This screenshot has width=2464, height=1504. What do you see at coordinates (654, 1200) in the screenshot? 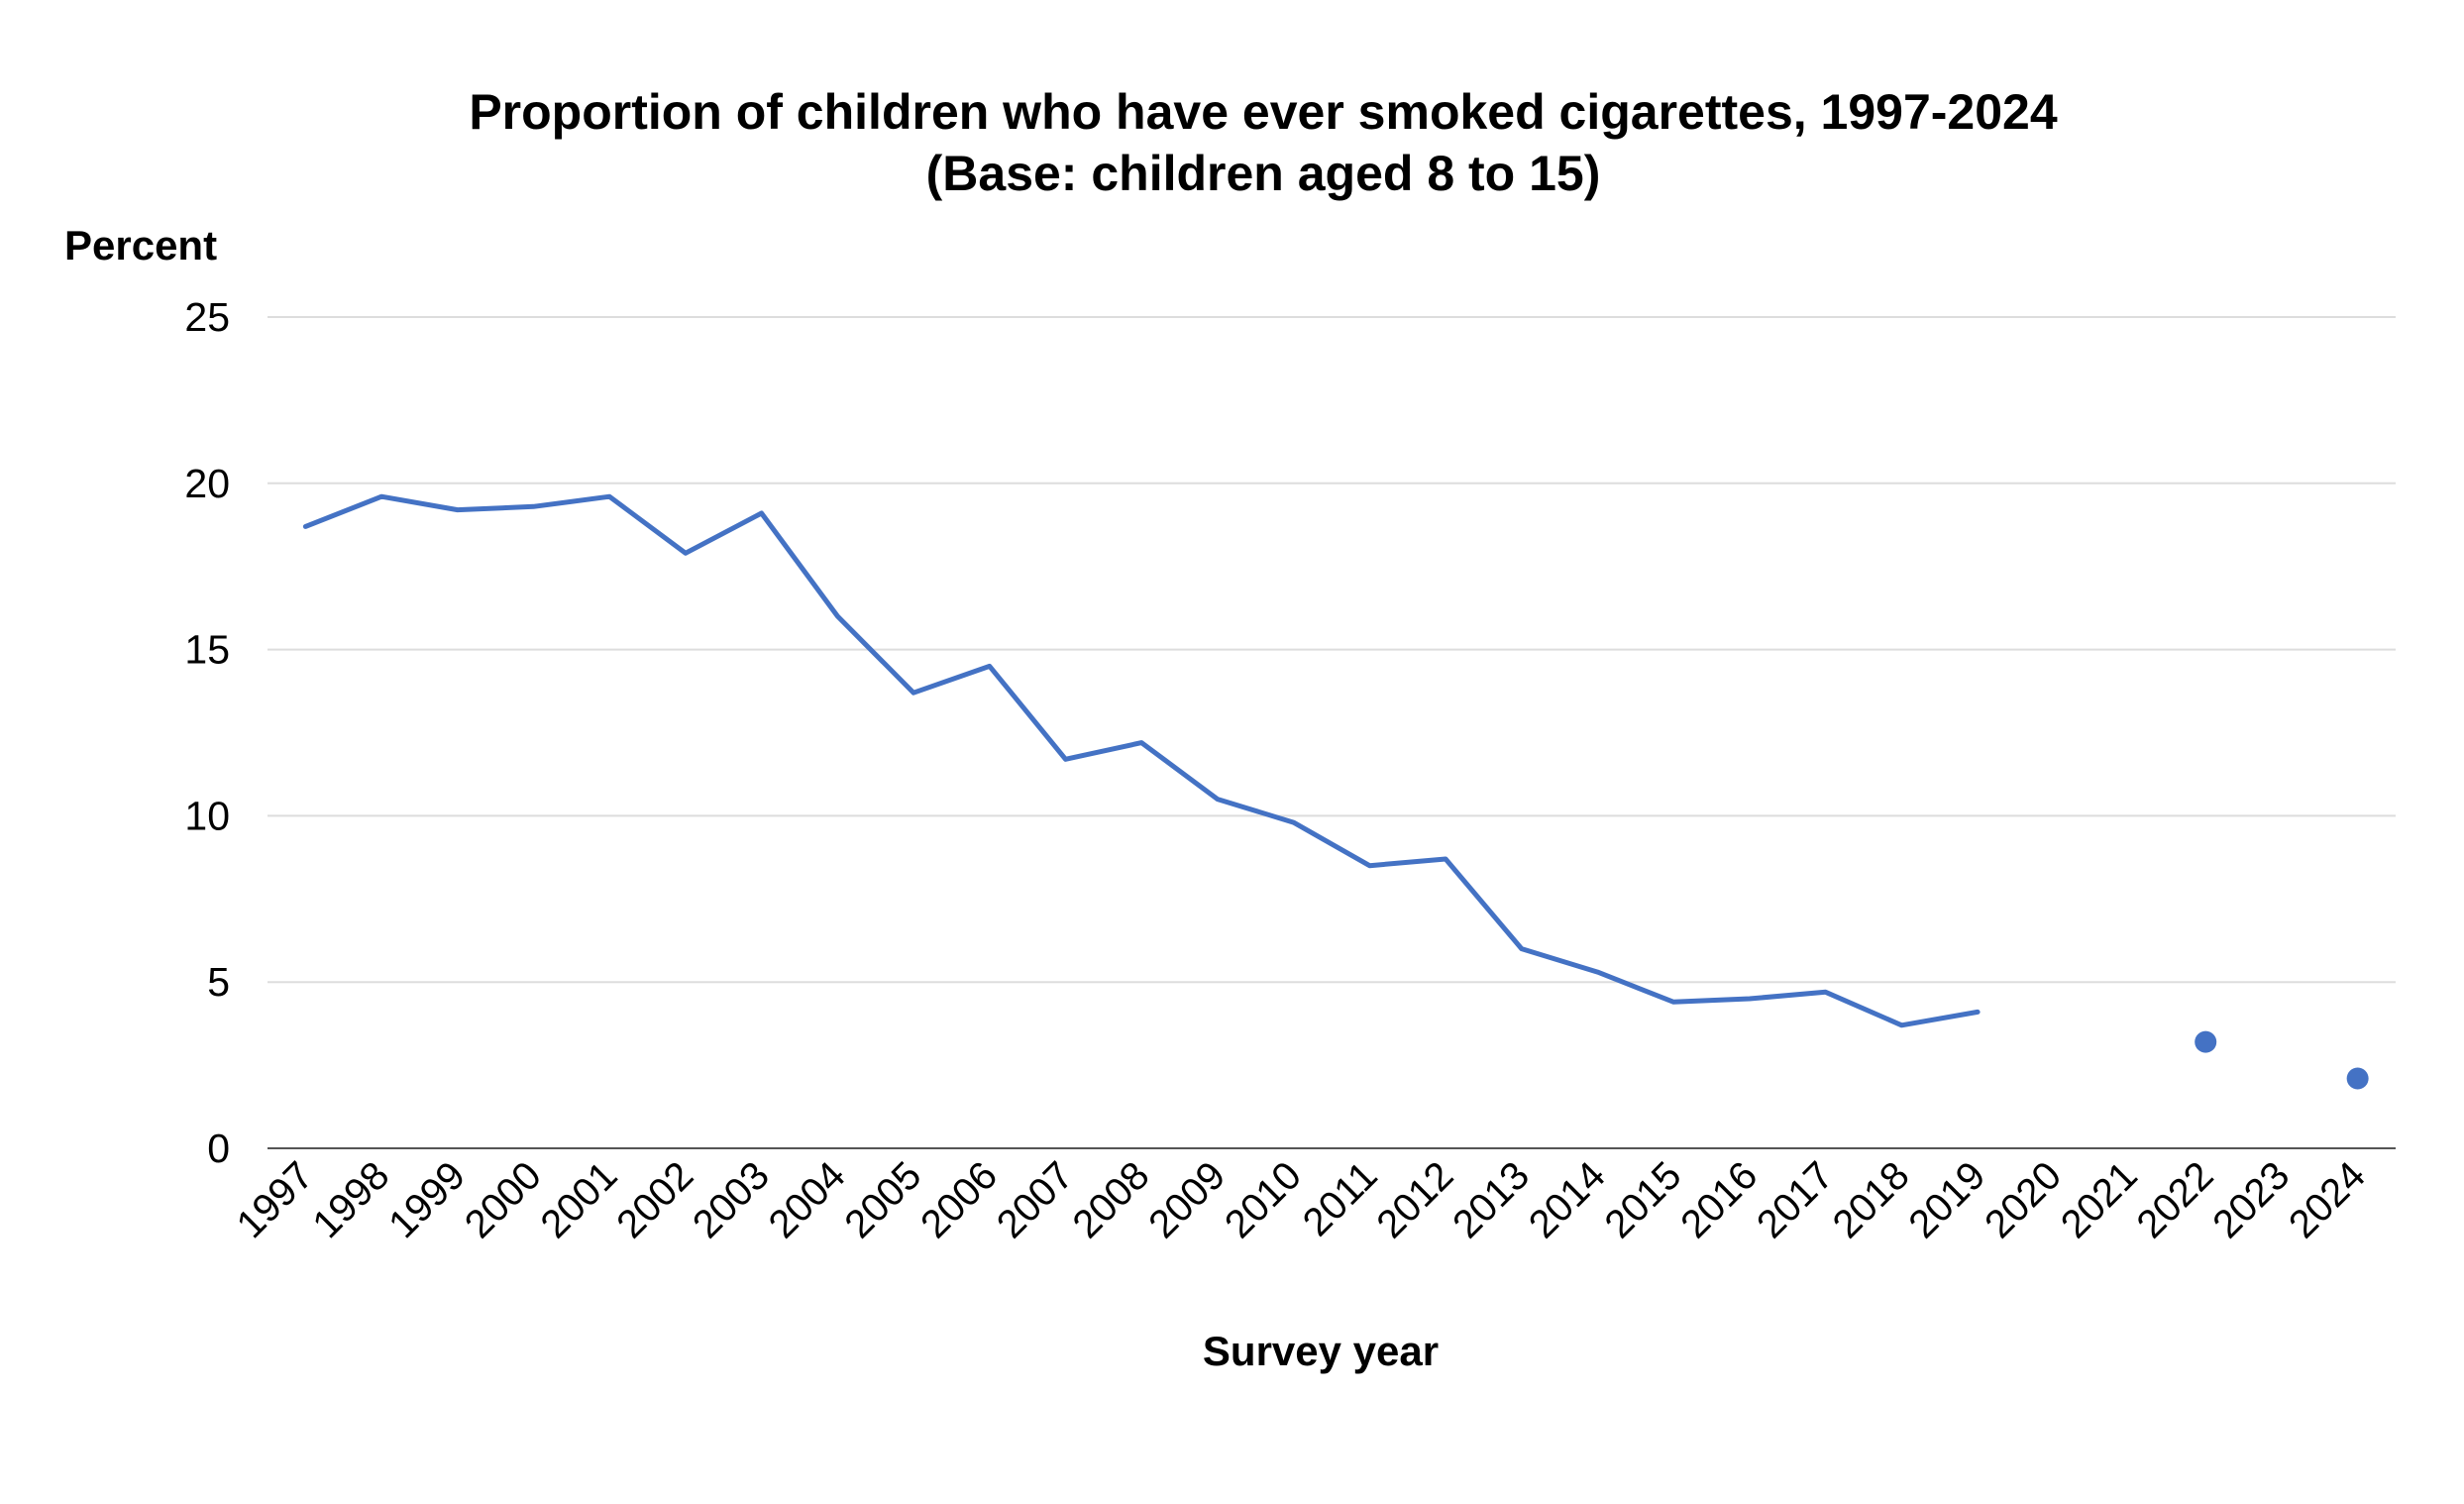
I see `x-tick-label: 2002` at bounding box center [654, 1200].